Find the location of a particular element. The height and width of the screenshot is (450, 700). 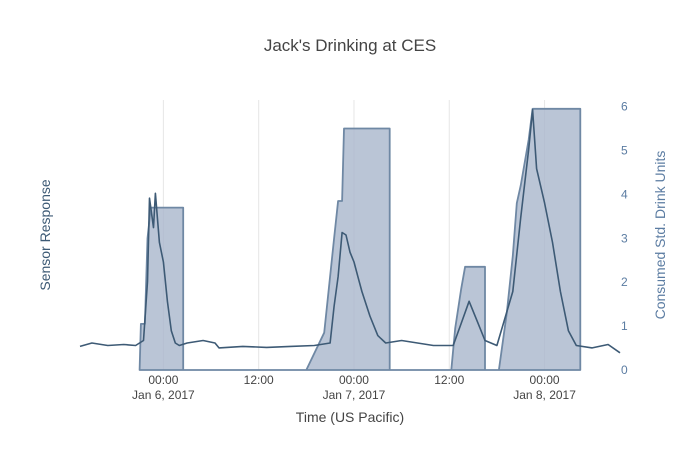

x-tick-date-label: Jan 7, 2017 is located at coordinates (354, 395).